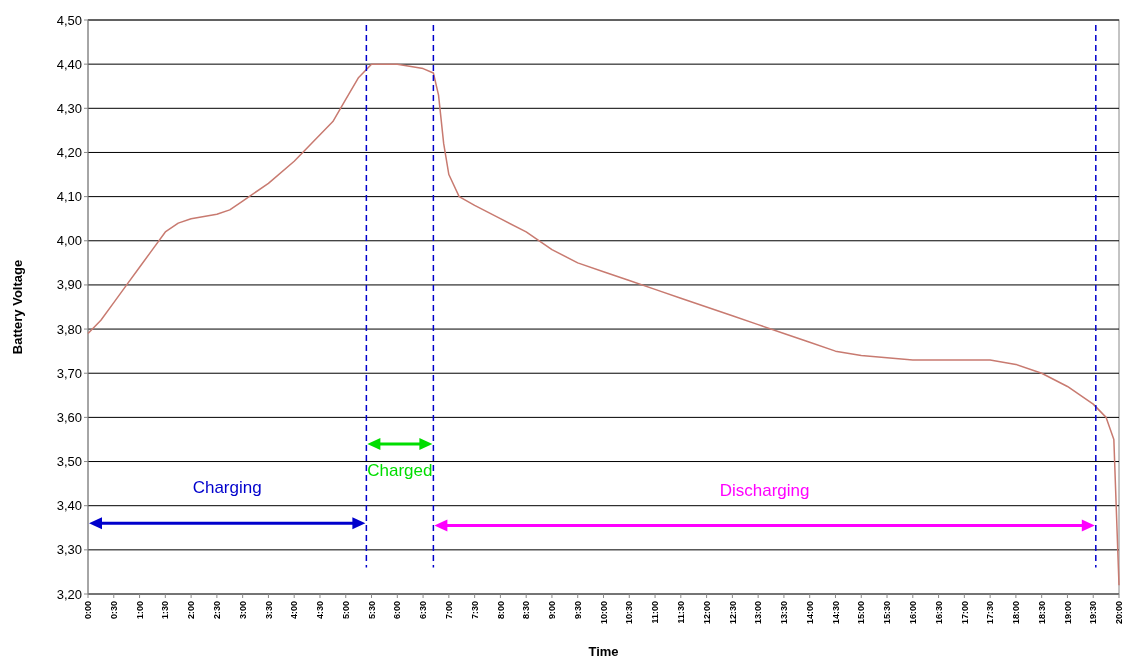  I want to click on y-tick-label: 3,60, so click(69, 417).